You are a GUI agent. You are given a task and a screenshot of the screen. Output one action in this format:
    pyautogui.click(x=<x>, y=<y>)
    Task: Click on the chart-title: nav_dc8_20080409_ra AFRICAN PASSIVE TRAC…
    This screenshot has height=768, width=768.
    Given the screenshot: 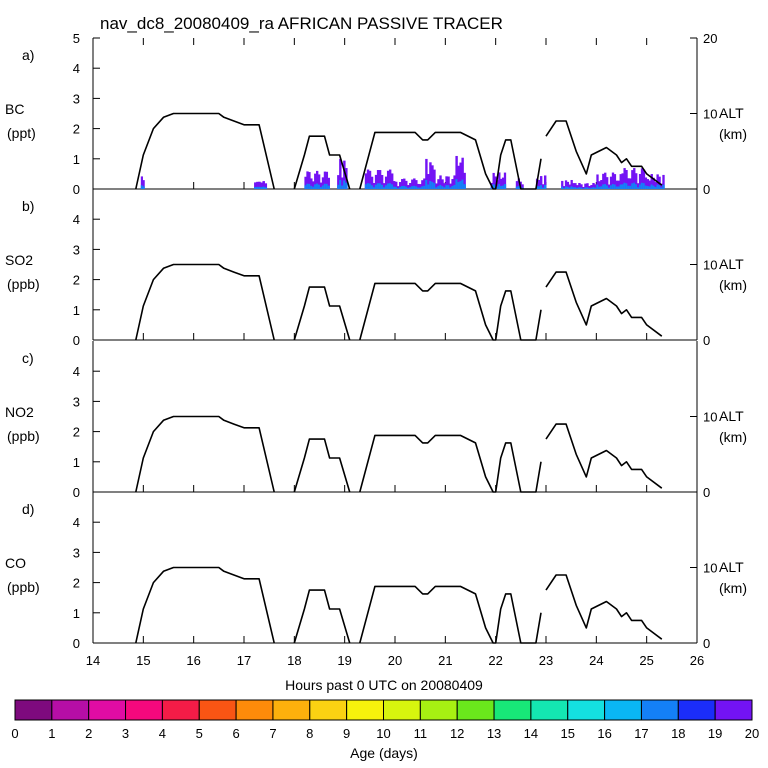 What is the action you would take?
    pyautogui.click(x=301, y=23)
    